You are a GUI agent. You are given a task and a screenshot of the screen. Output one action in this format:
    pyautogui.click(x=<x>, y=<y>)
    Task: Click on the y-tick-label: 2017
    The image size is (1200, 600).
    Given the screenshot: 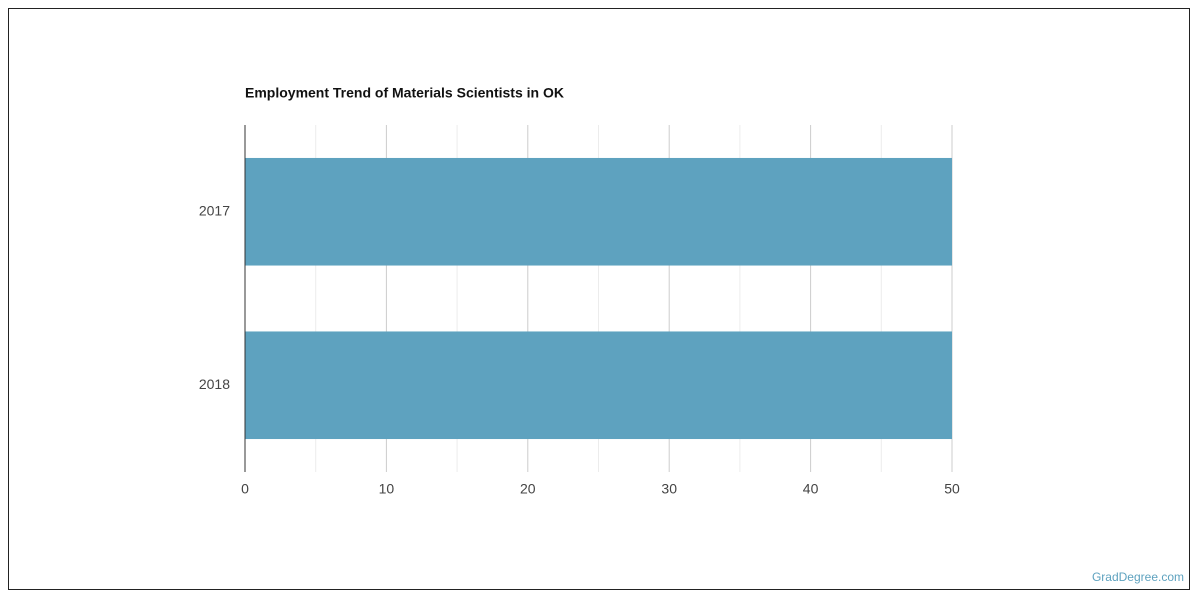 What is the action you would take?
    pyautogui.click(x=214, y=210)
    